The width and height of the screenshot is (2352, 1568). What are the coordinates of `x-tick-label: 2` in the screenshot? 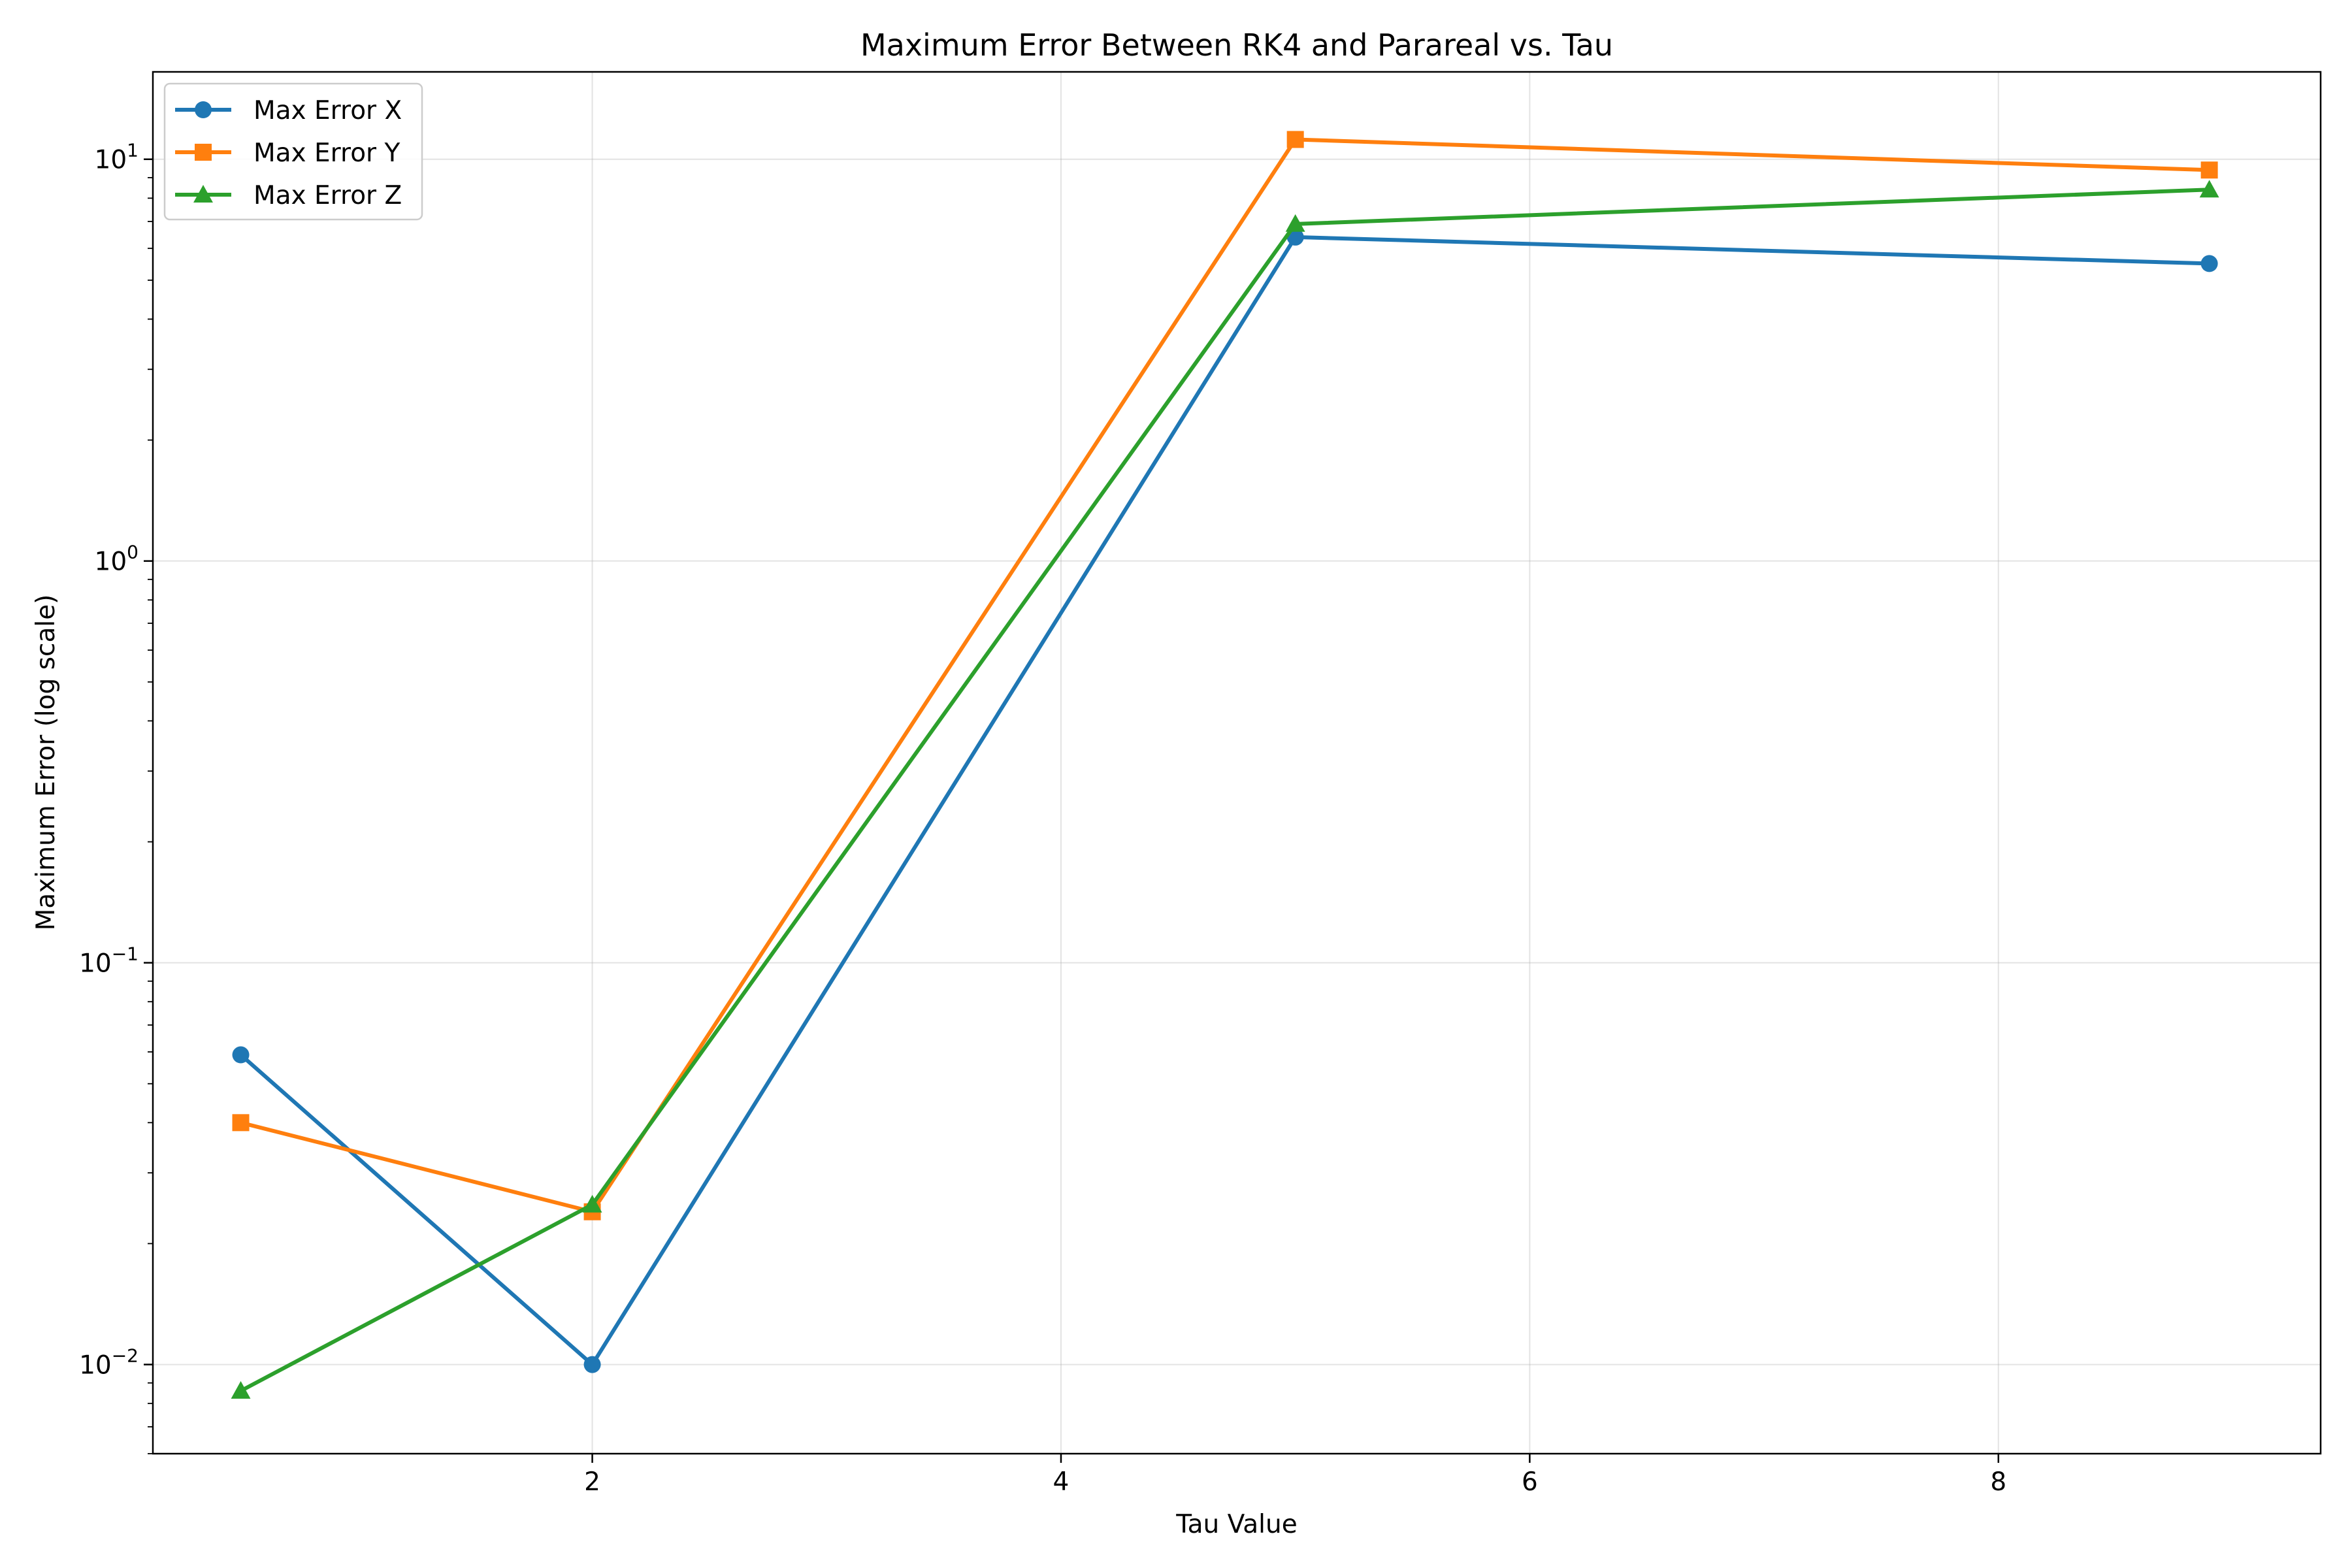 It's located at (592, 1482).